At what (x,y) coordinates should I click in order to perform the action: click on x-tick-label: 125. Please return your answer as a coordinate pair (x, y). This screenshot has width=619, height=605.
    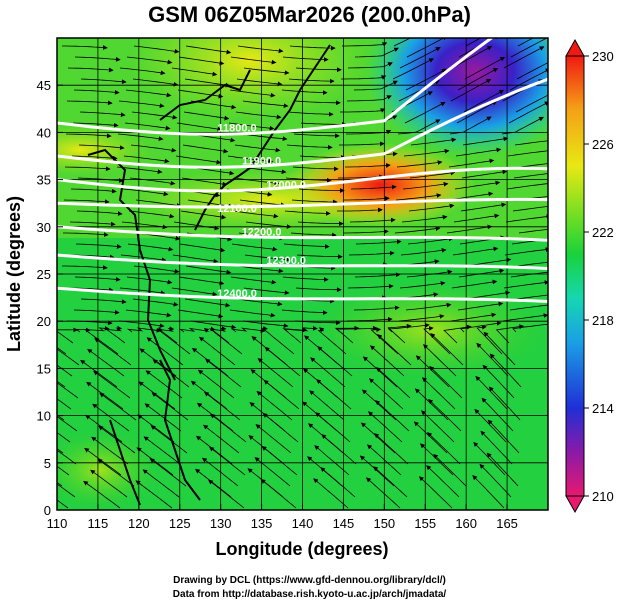
    Looking at the image, I should click on (180, 523).